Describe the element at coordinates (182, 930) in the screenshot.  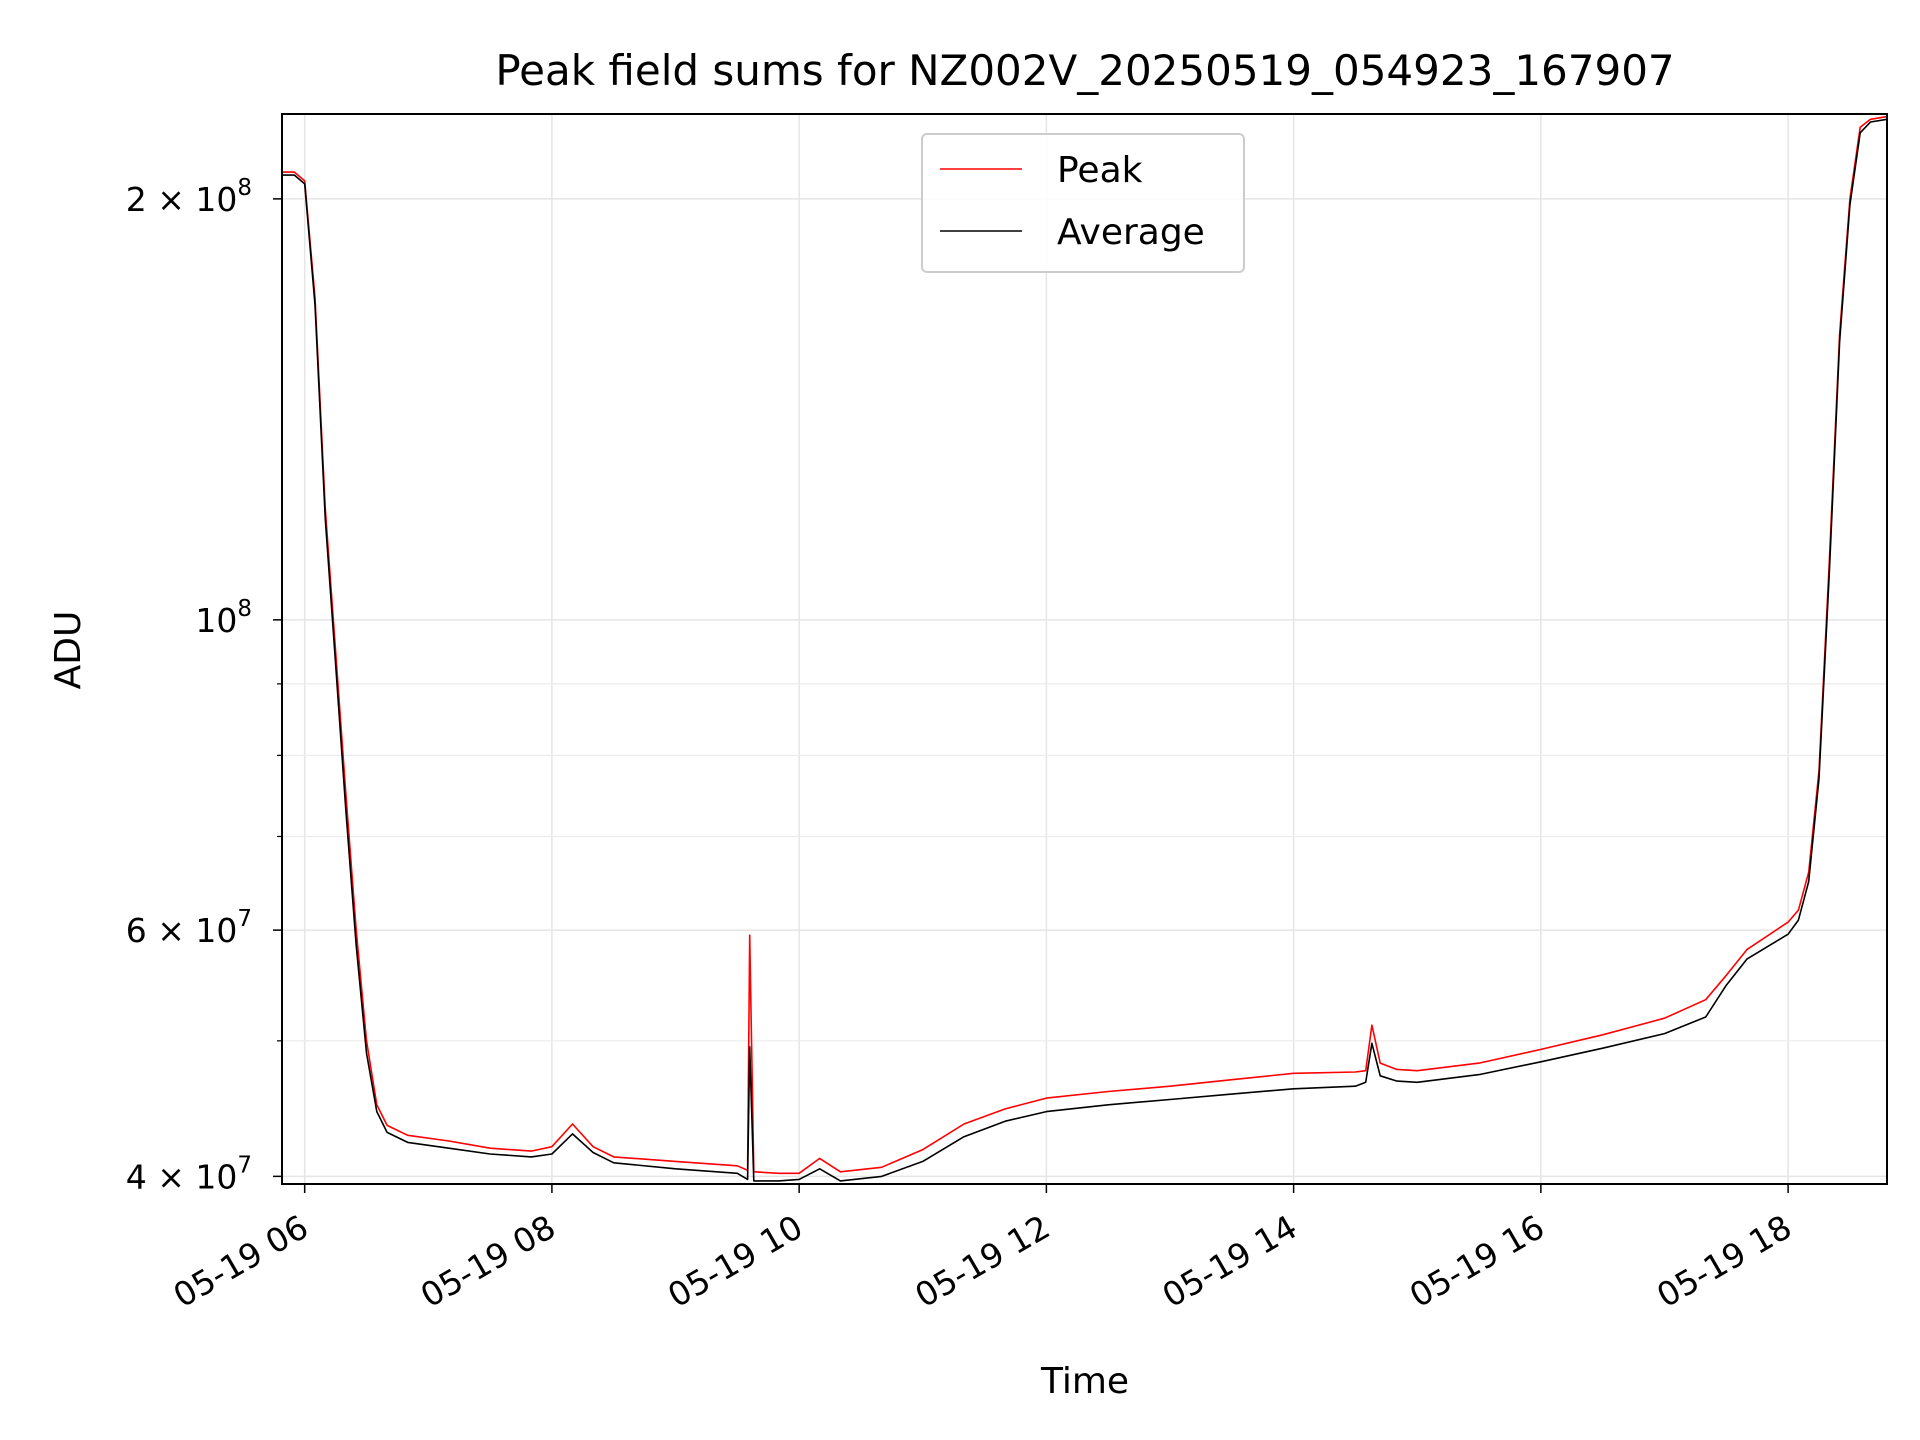
I see `y-tick-label-base: 6 × 10` at that location.